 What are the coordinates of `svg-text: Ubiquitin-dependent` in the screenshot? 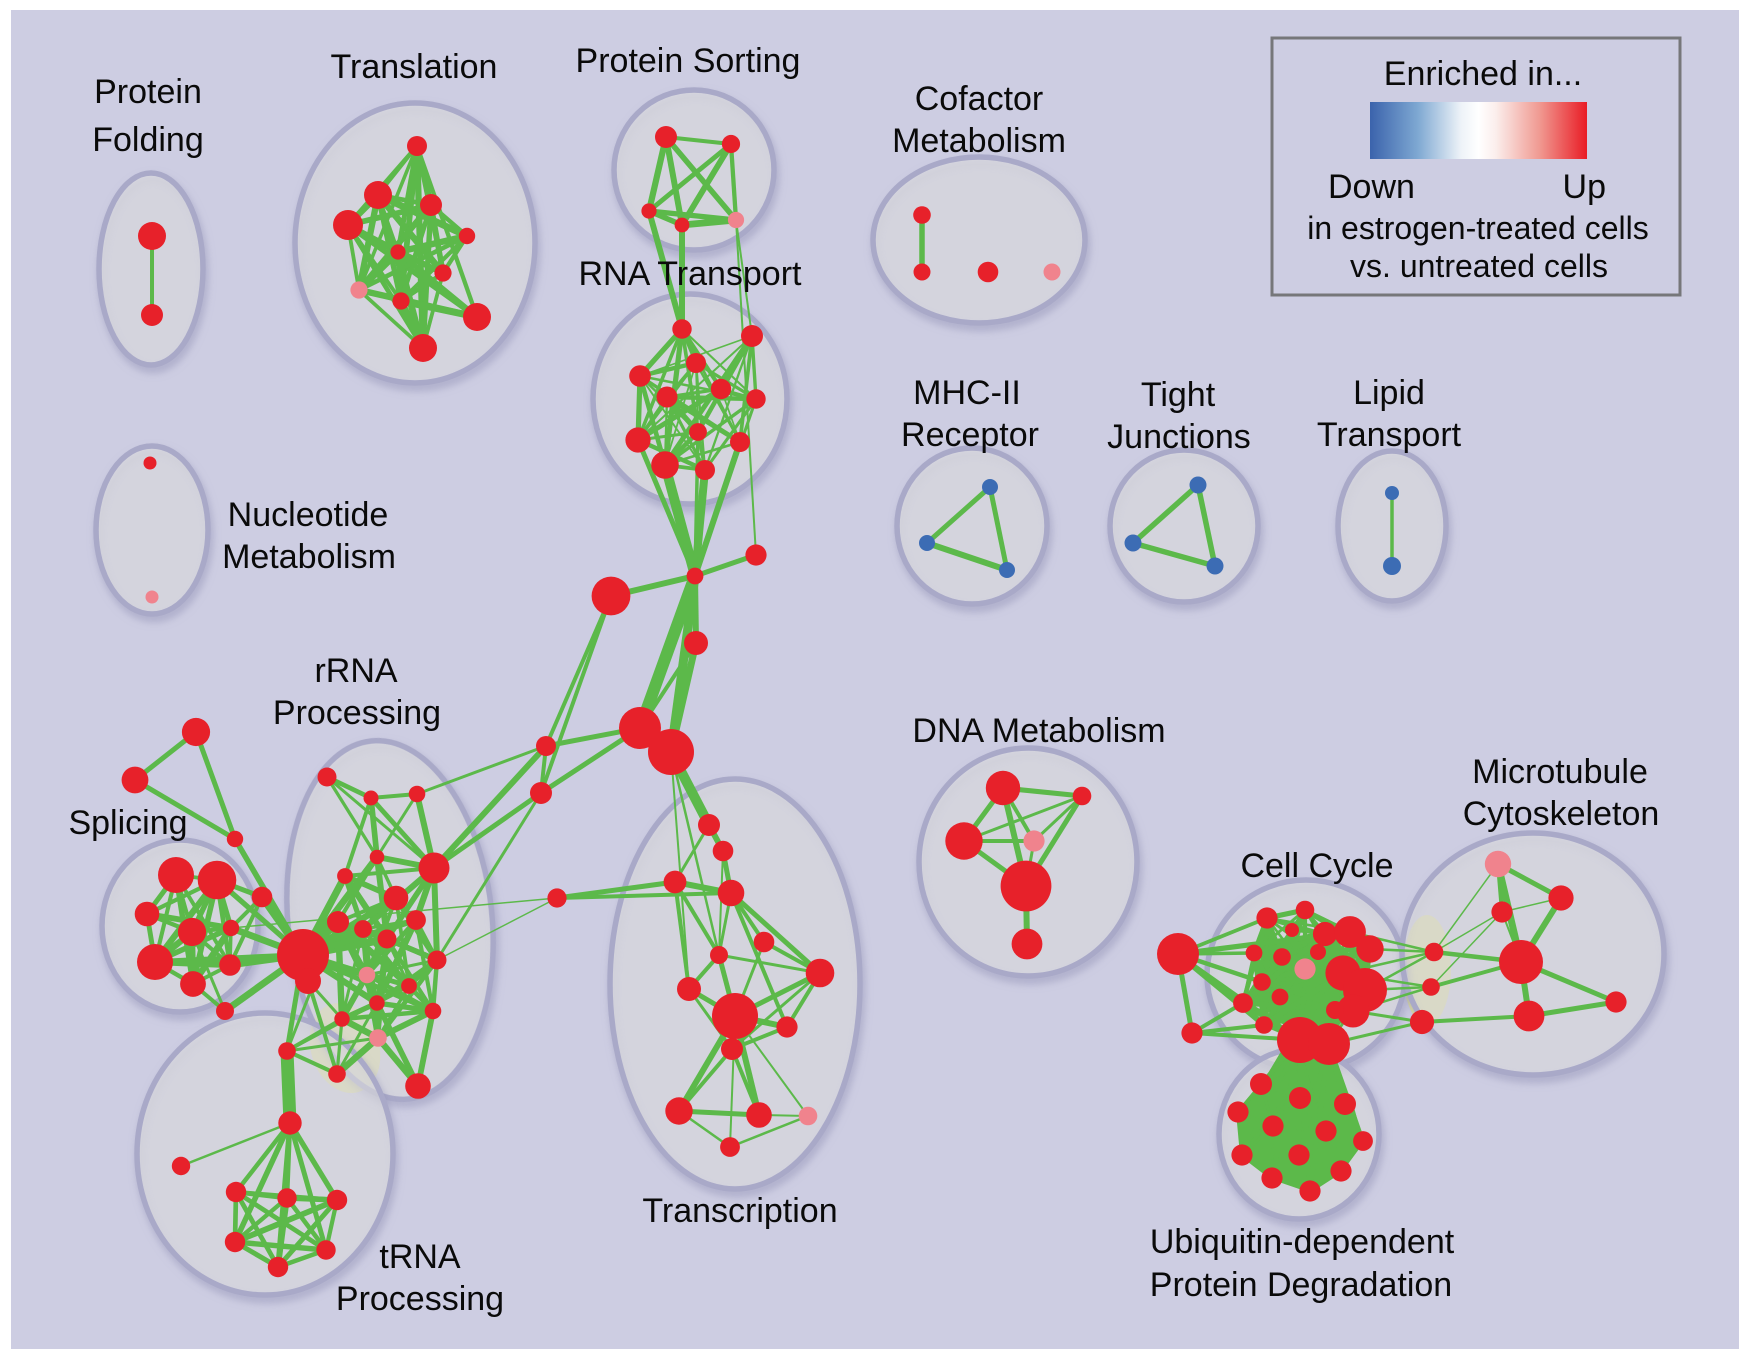 It's located at (1302, 1242).